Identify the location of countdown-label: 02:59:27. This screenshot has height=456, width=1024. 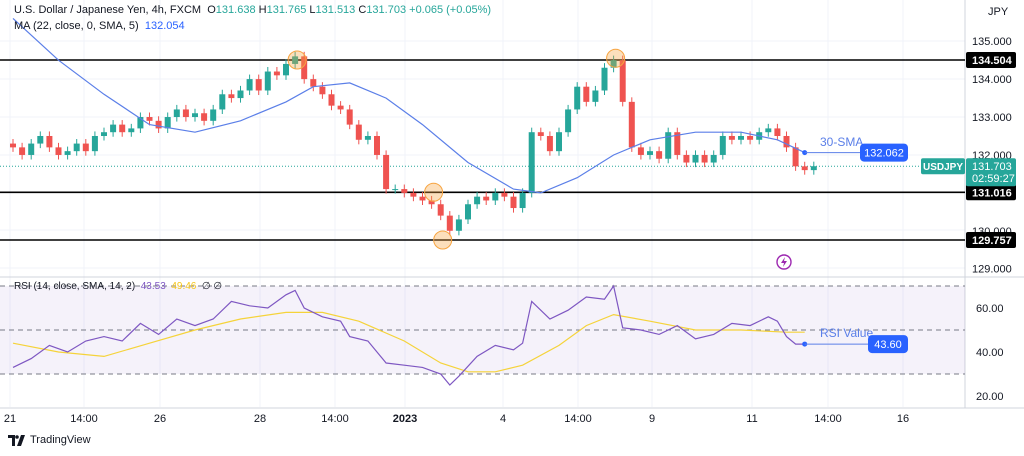
(993, 179).